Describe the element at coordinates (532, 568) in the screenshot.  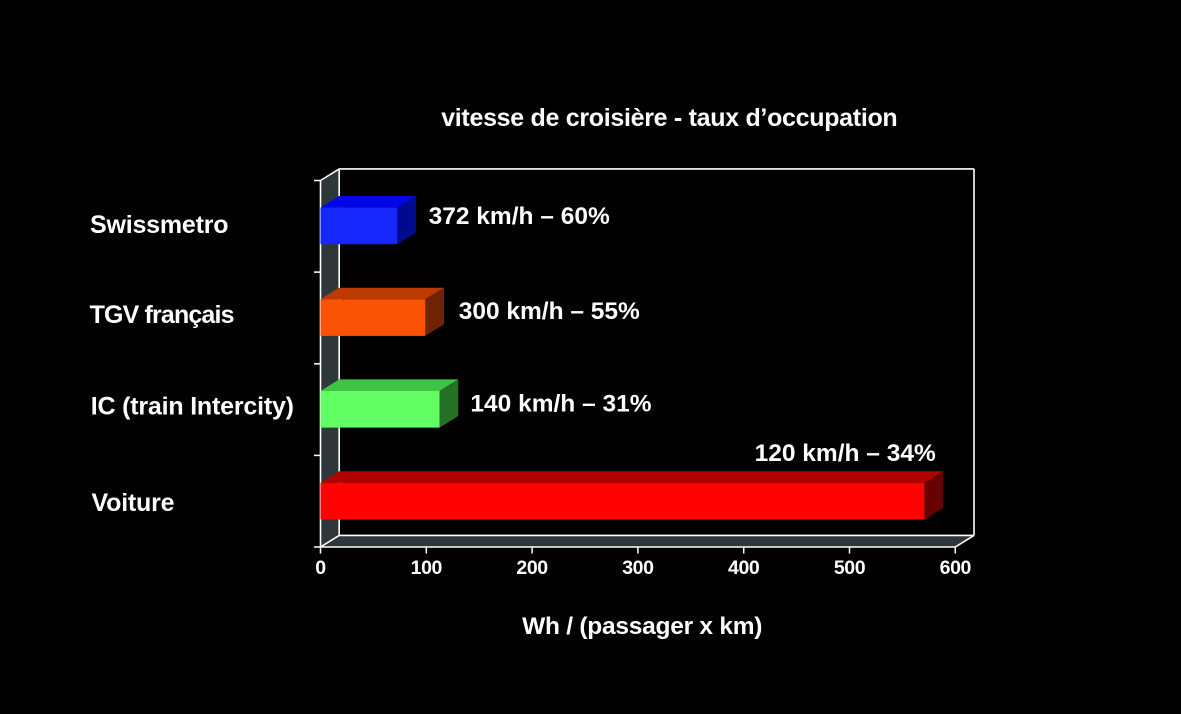
I see `svg-text: 200` at that location.